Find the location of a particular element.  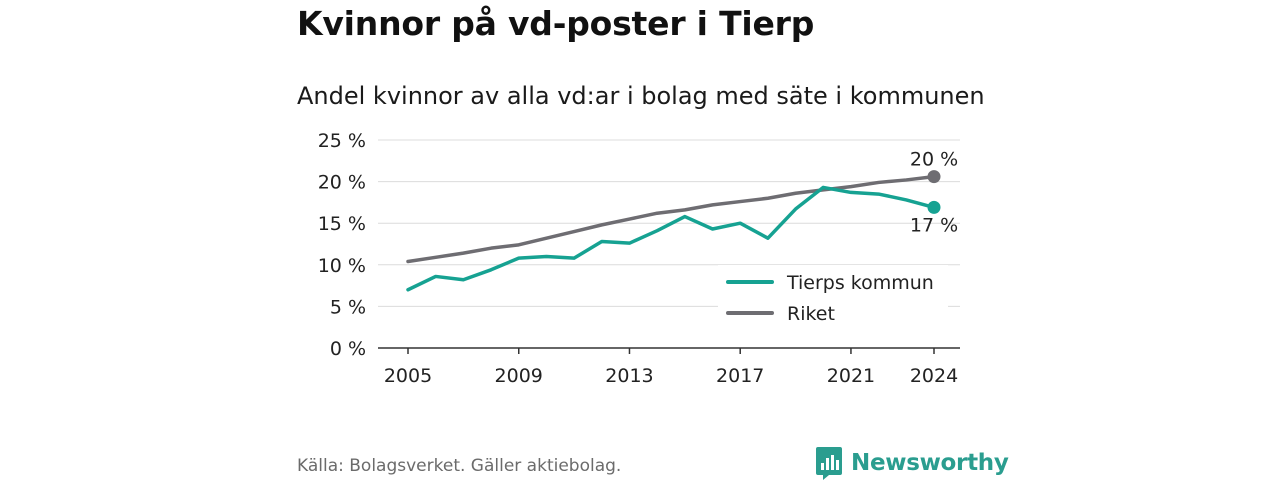

legend-background is located at coordinates (833, 298).